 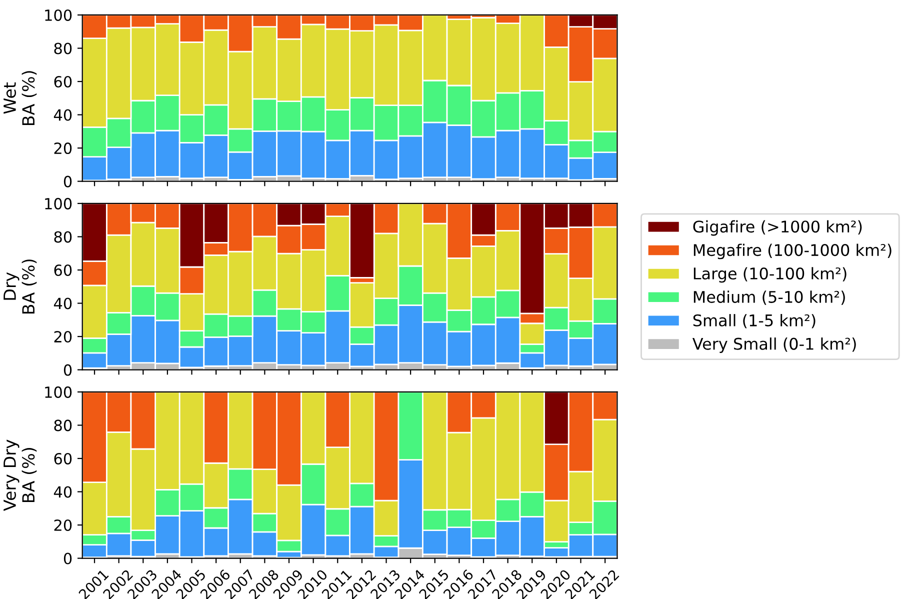 I want to click on legend-label: Gigafire (>1000 km²), so click(x=777, y=228).